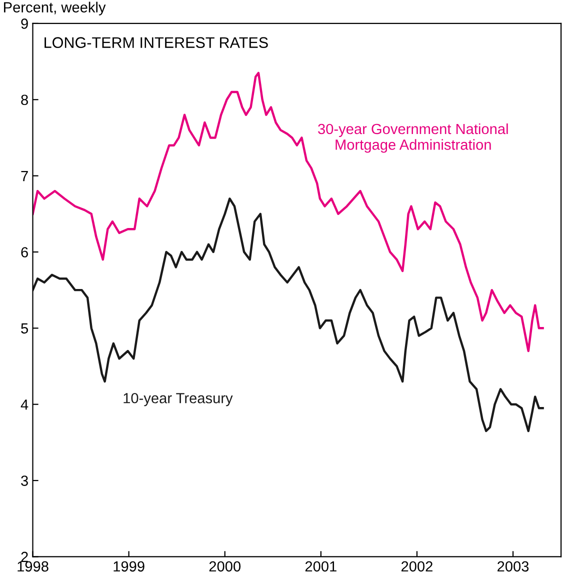  Describe the element at coordinates (24, 405) in the screenshot. I see `y-tick-label: 4` at that location.